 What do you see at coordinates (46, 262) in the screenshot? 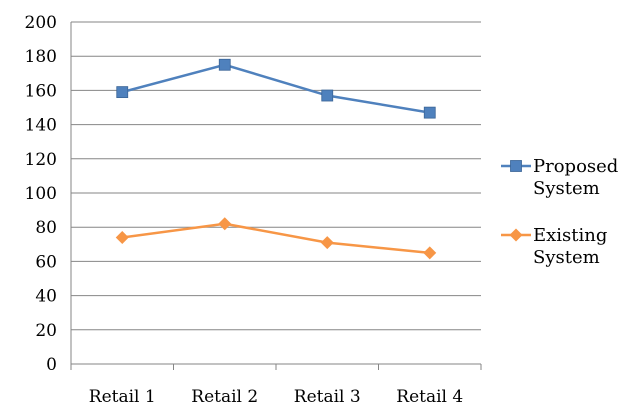
I see `y-tick-label: 60` at bounding box center [46, 262].